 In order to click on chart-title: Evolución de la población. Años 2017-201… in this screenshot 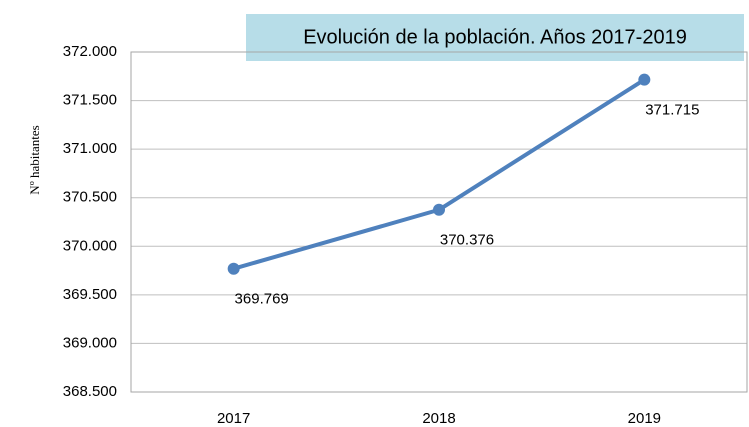, I will do `click(495, 37)`.